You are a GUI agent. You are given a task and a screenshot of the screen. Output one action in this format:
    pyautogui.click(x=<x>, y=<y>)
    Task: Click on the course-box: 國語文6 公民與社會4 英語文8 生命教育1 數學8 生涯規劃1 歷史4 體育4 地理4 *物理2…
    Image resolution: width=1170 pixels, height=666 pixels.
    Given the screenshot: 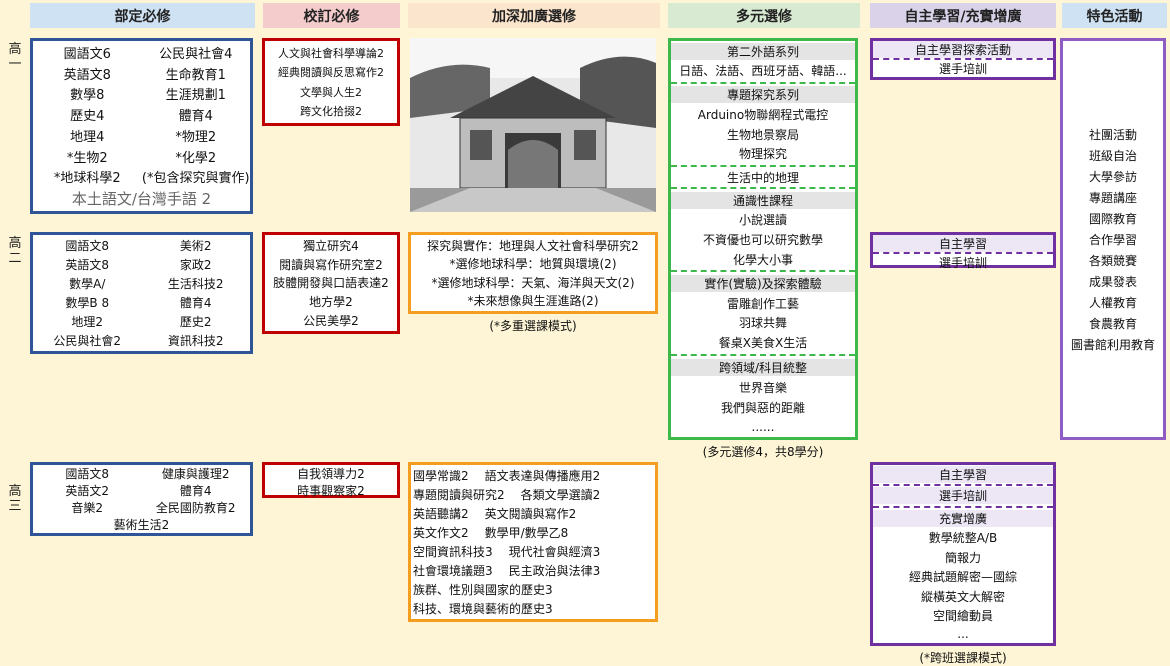 What is the action you would take?
    pyautogui.click(x=141, y=126)
    